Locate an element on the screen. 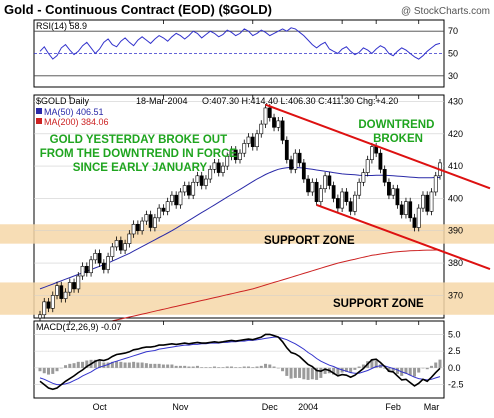 This screenshot has width=494, height=418. breakout-annotation-line-3: SINCE EARLY JANUARY is located at coordinates (140, 168).